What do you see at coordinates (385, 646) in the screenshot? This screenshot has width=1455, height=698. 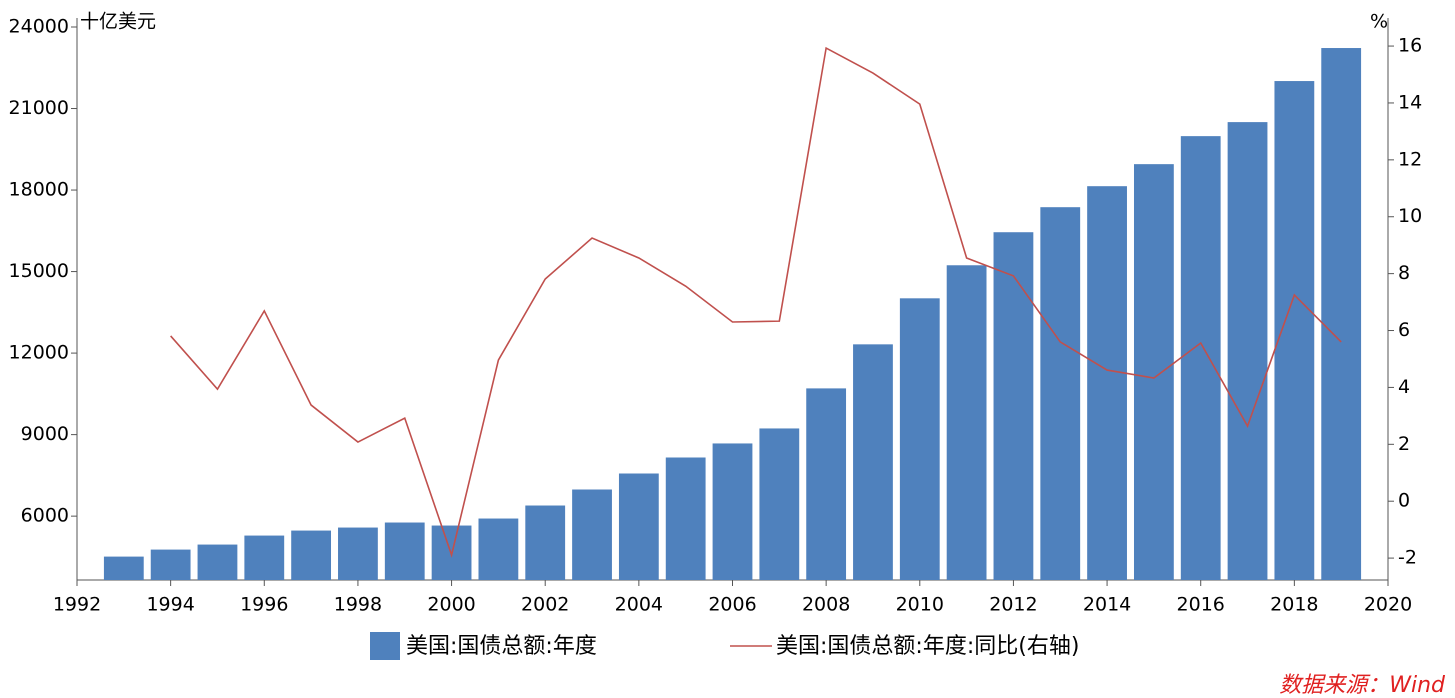 I see `legend-swatch` at bounding box center [385, 646].